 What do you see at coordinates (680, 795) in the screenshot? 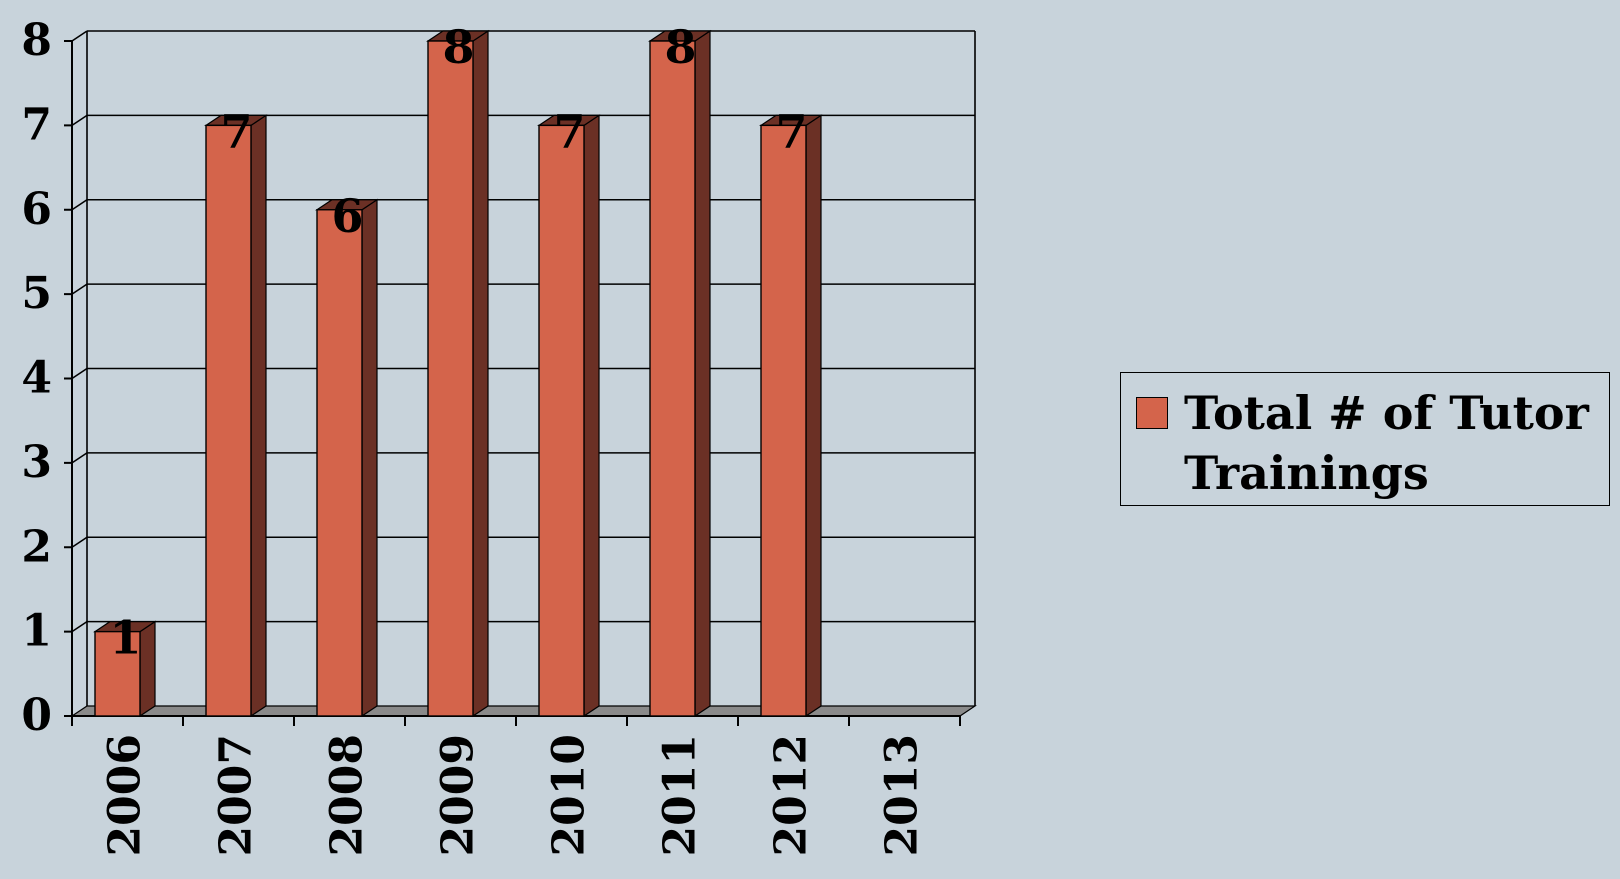
I see `x-tick-label: 2011` at bounding box center [680, 795].